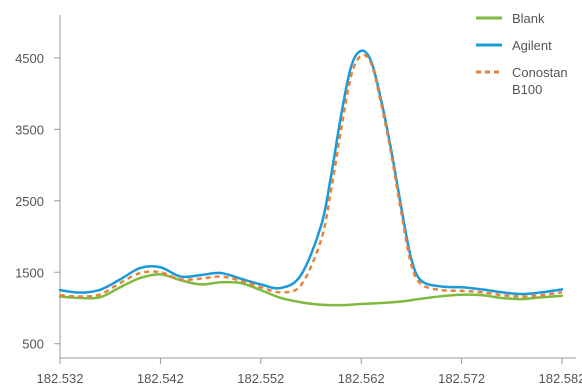 This screenshot has width=582, height=392. I want to click on legend-label-line: Conostan, so click(540, 72).